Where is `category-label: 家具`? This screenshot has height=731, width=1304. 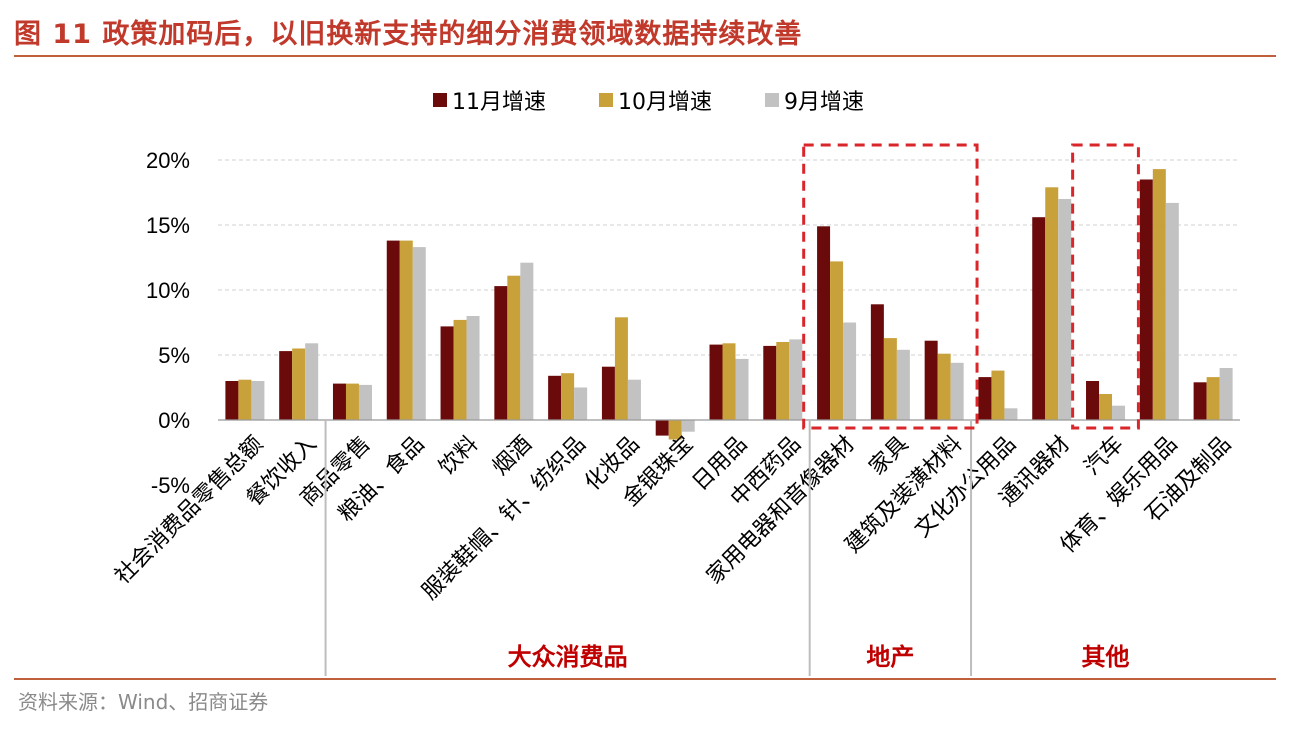 category-label: 家具 is located at coordinates (889, 456).